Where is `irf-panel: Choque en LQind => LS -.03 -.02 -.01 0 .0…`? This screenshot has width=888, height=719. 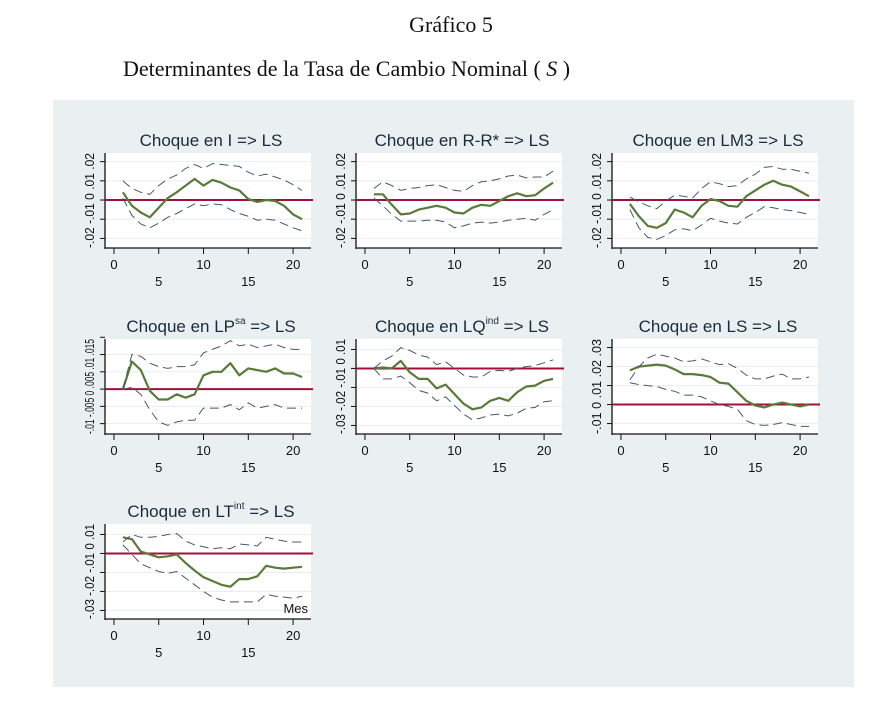
irf-panel: Choque en LQind => LS -.03 -.02 -.01 0 .0… is located at coordinates (448, 395).